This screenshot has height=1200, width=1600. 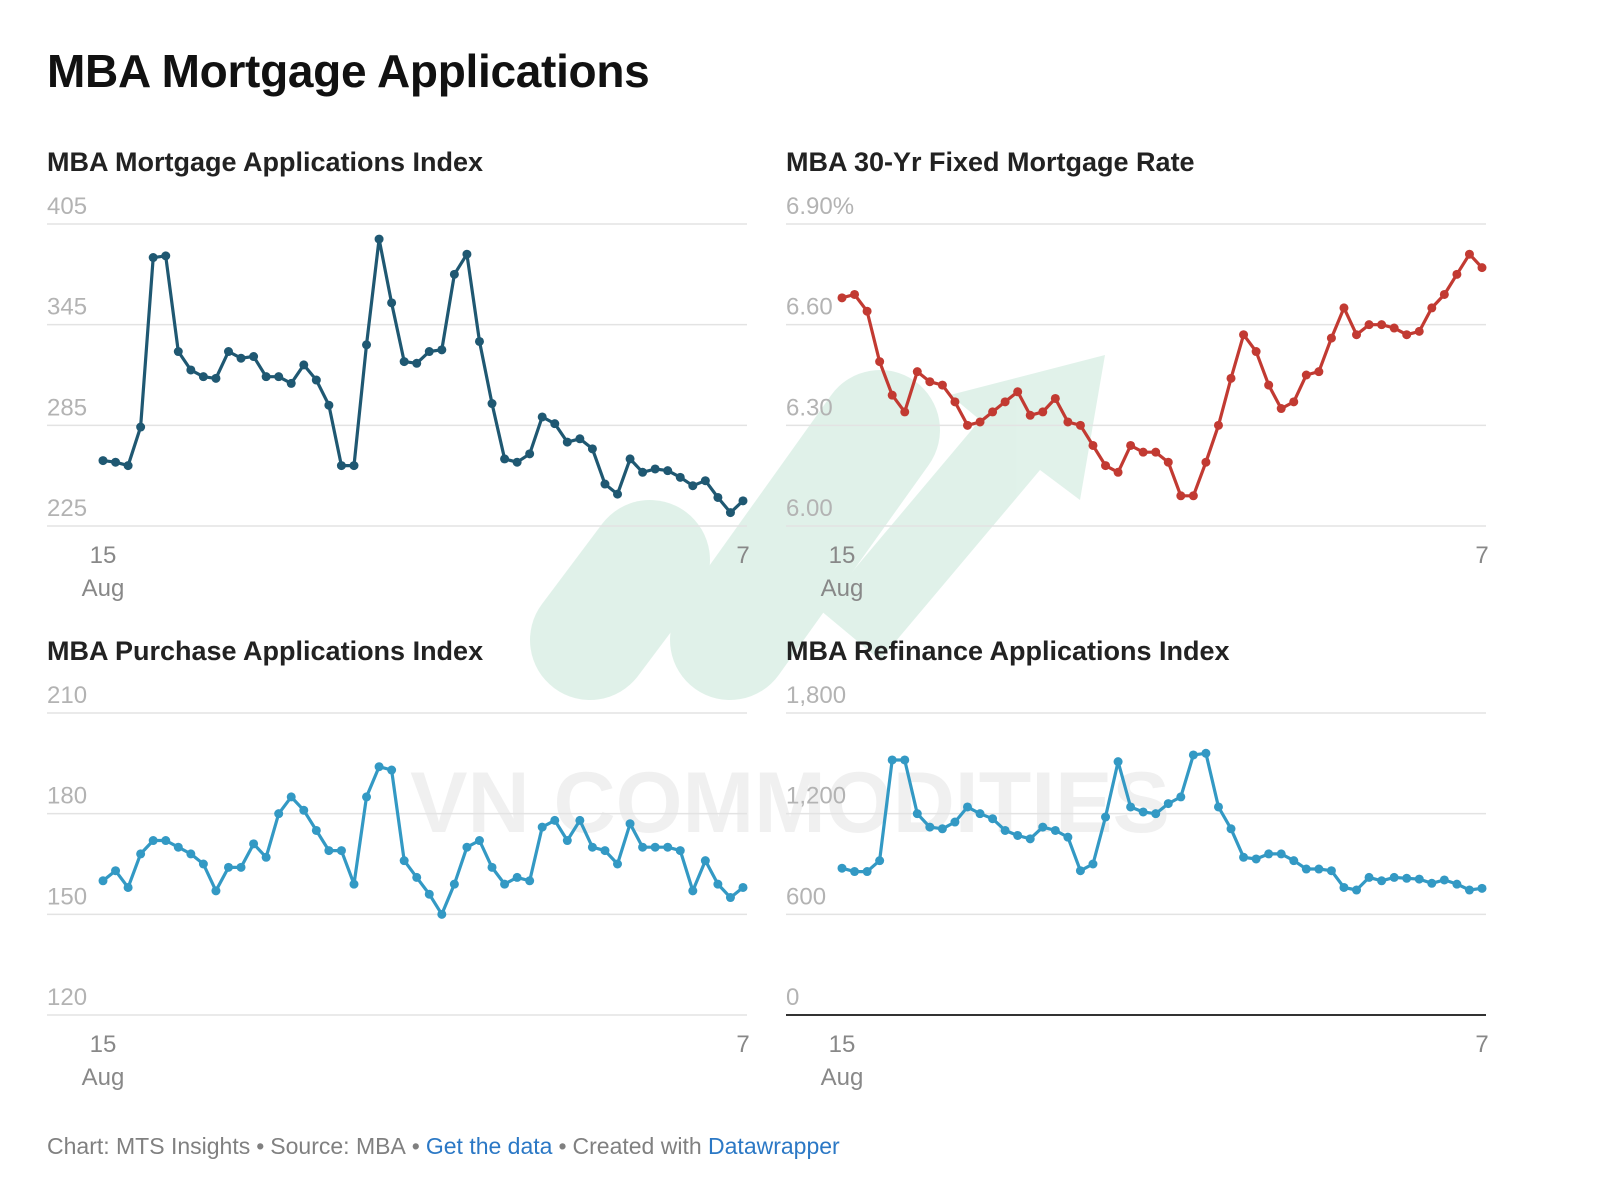 What do you see at coordinates (1008, 651) in the screenshot?
I see `chart-title: MBA Refinance Applications Index` at bounding box center [1008, 651].